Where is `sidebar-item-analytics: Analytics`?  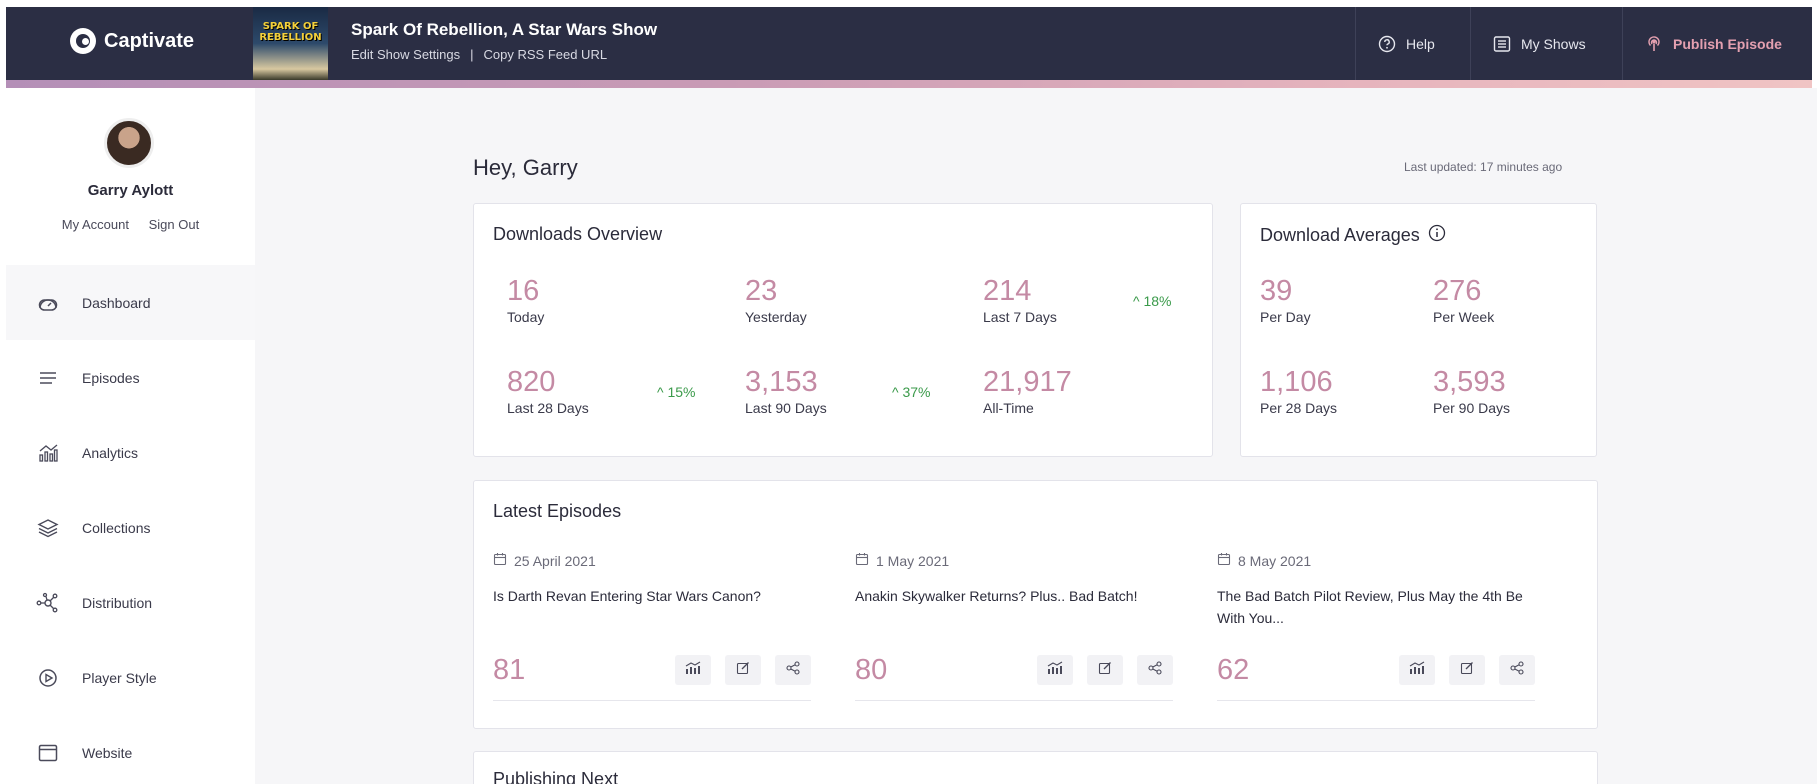
sidebar-item-analytics: Analytics is located at coordinates (130, 452).